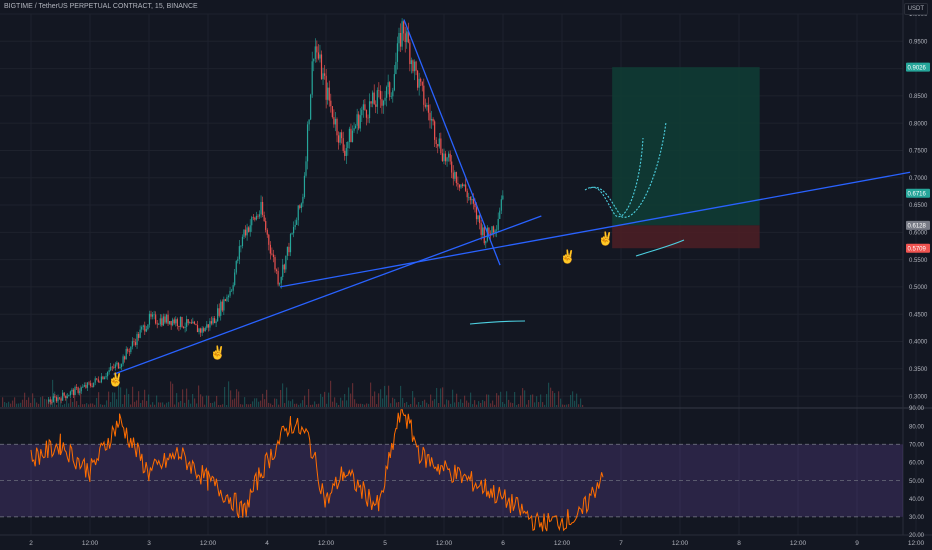  I want to click on time-axis-tick: 4, so click(267, 543).